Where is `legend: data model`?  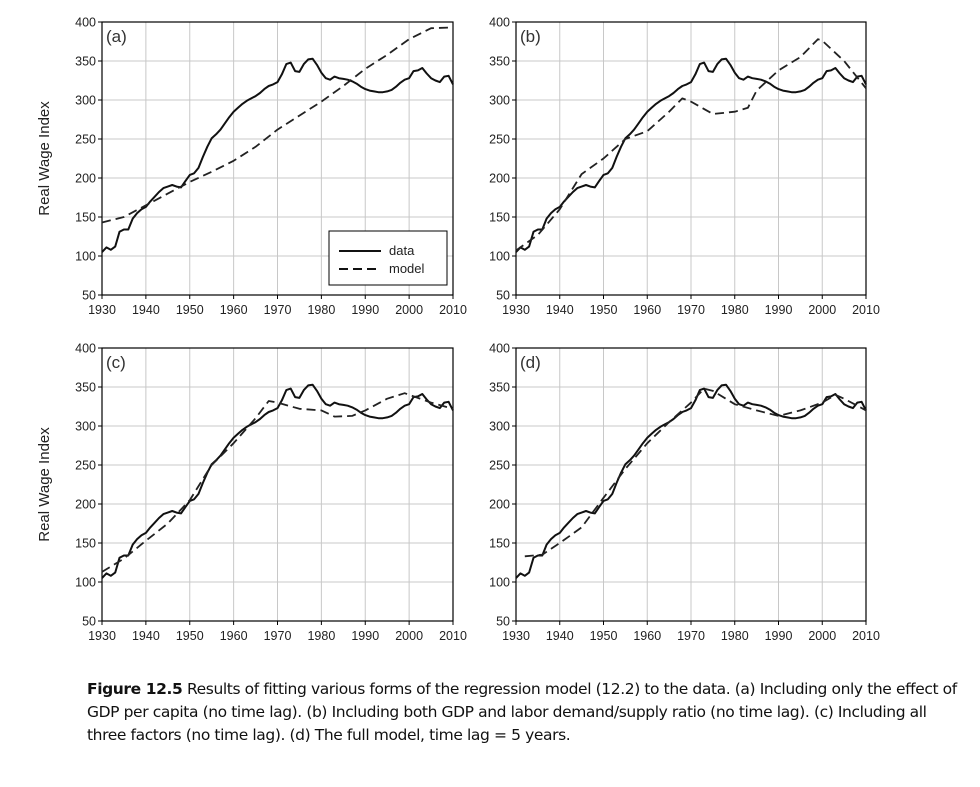
legend: data model is located at coordinates (388, 258).